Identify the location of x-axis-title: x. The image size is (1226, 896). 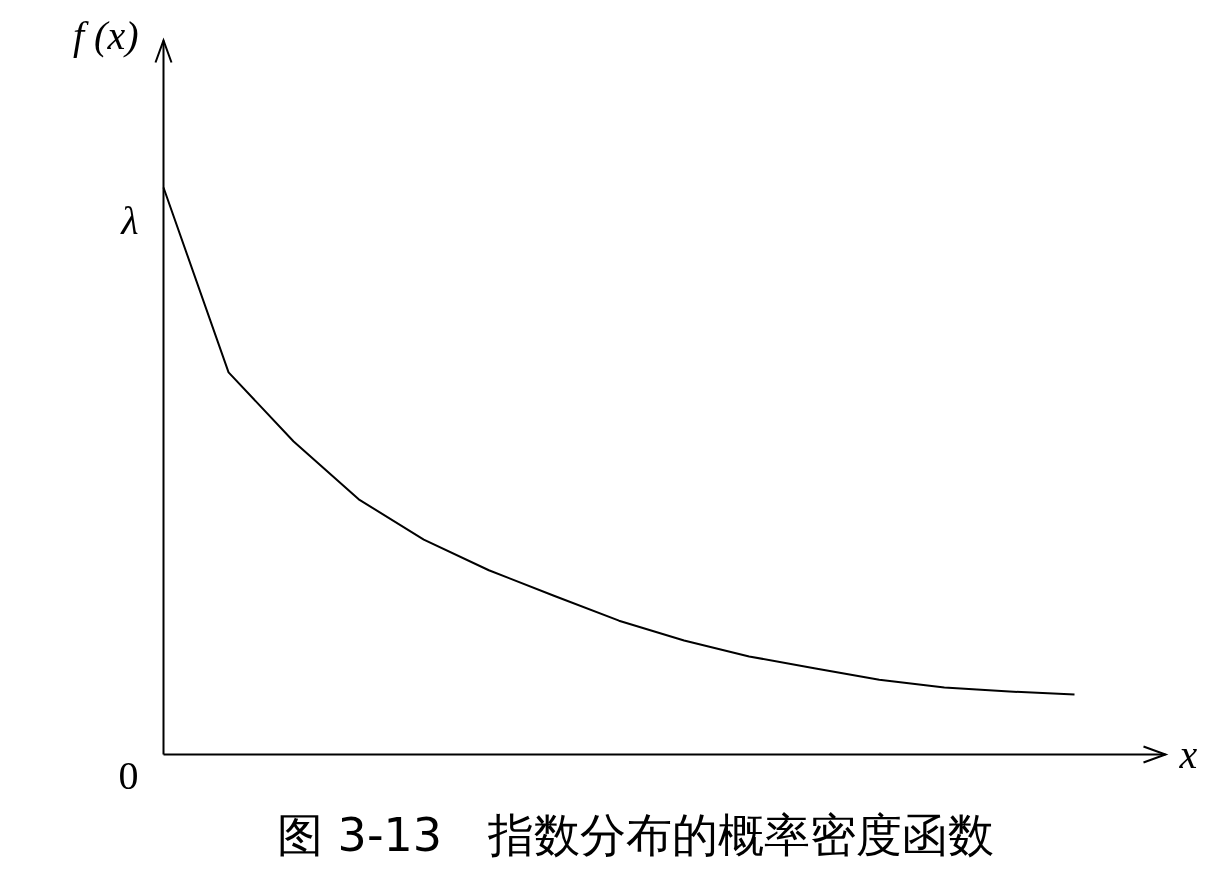
(1188, 754).